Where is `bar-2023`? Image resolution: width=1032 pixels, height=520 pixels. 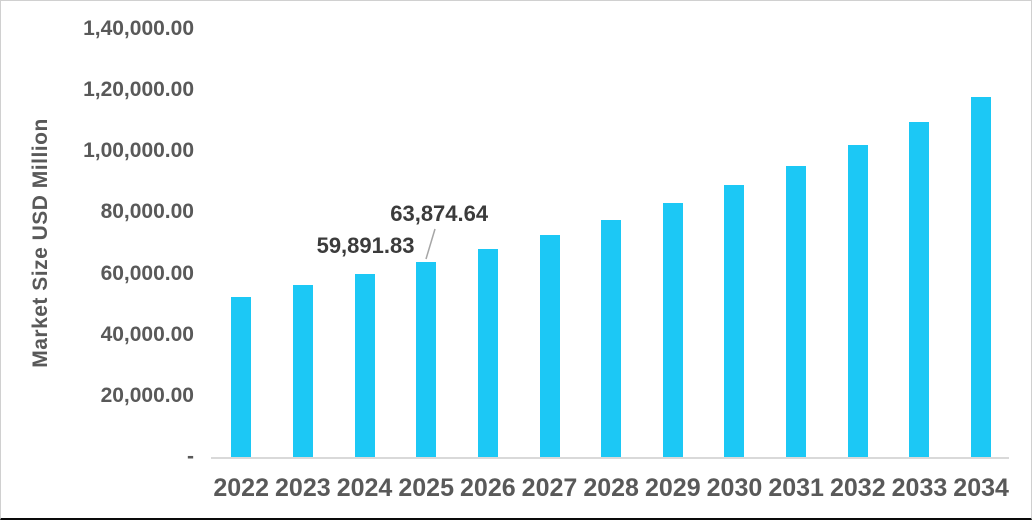
bar-2023 is located at coordinates (302, 371).